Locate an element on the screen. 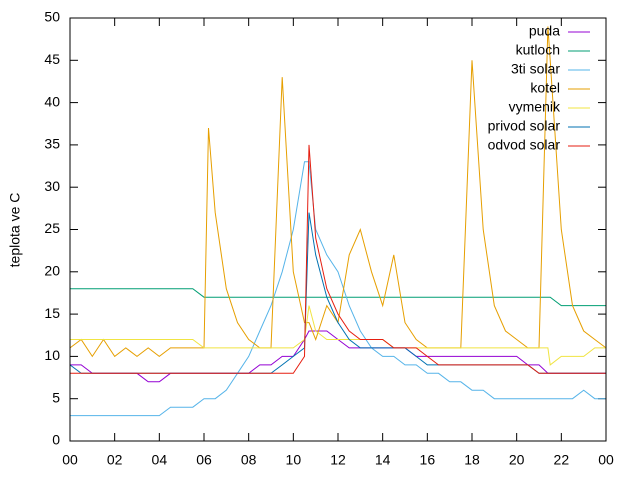  y-tick-label: 30 is located at coordinates (52, 186).